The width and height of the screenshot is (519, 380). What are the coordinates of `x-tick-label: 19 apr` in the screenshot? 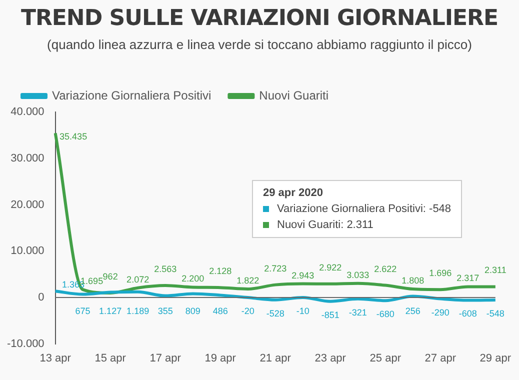 It's located at (220, 358).